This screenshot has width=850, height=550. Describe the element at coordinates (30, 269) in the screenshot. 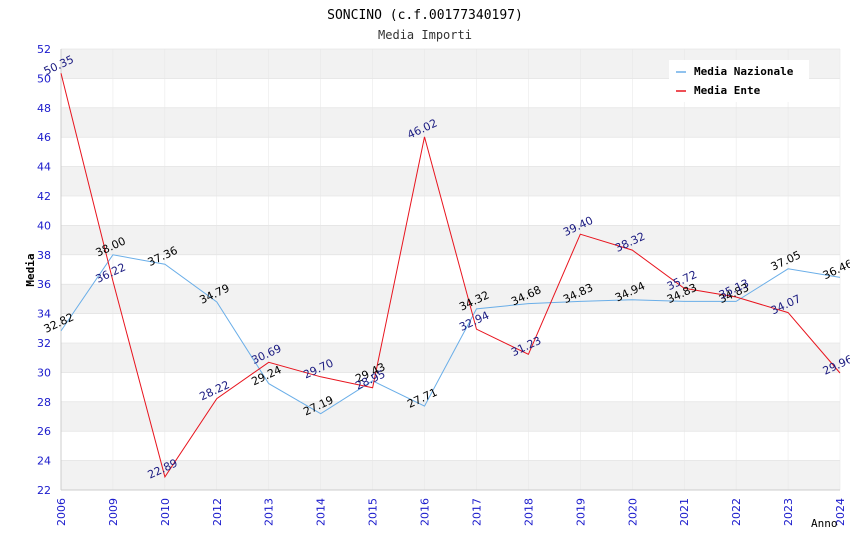

I see `y-axis-label: Media` at that location.